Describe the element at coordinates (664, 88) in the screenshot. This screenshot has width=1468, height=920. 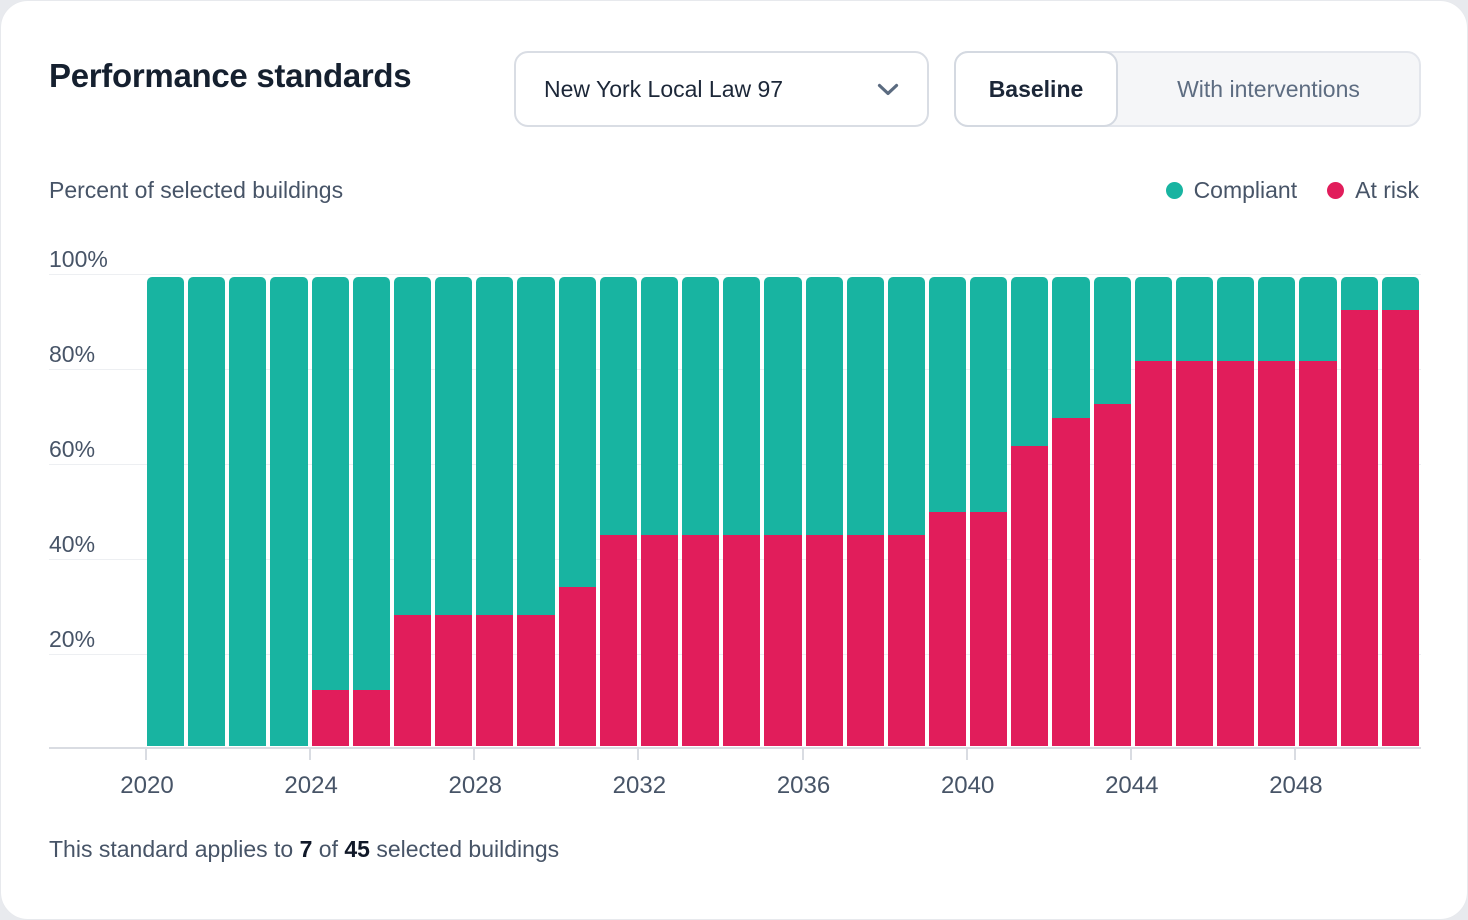
I see `standard-select-value: New York Local Law 97` at that location.